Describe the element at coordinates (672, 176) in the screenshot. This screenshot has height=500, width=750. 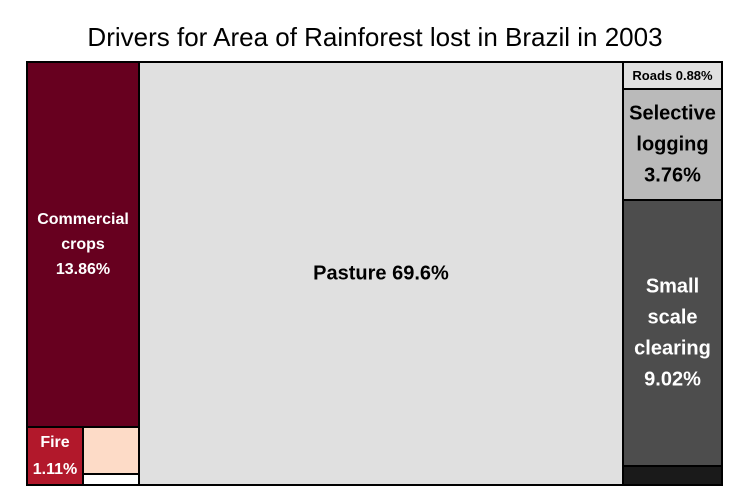
I see `treemap-cell-label: 3.76%` at that location.